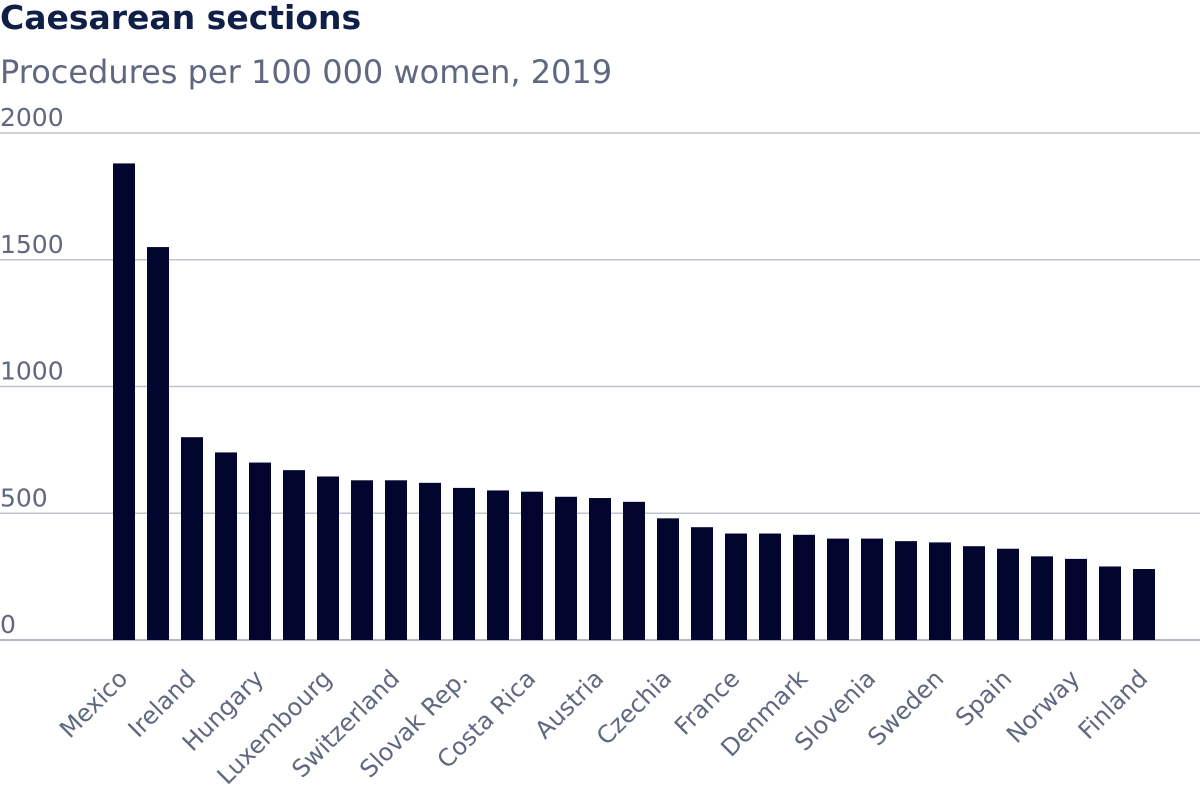 The image size is (1200, 800). Describe the element at coordinates (306, 72) in the screenshot. I see `chart-subtitle: Procedures per 100 000 women, 2019` at that location.